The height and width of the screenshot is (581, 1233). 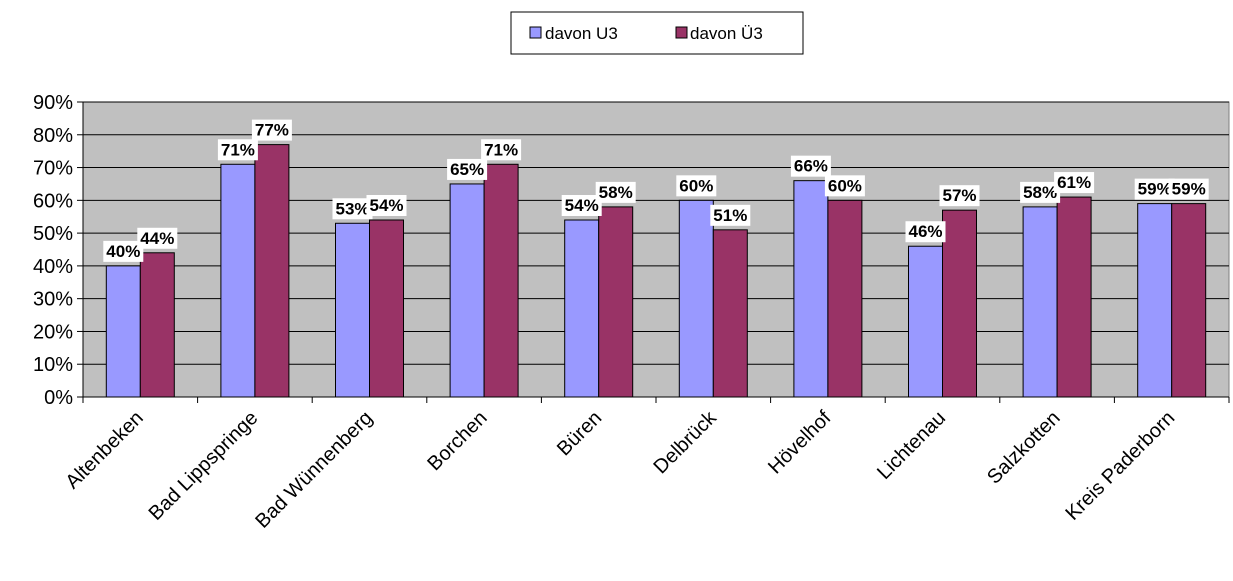 What do you see at coordinates (105, 450) in the screenshot?
I see `x-label-altenbeken: Altenbeken` at bounding box center [105, 450].